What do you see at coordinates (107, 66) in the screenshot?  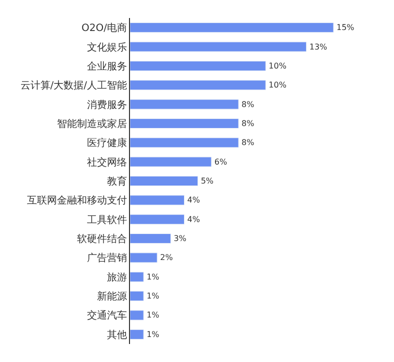 I see `y-tick-label: 企业服务` at bounding box center [107, 66].